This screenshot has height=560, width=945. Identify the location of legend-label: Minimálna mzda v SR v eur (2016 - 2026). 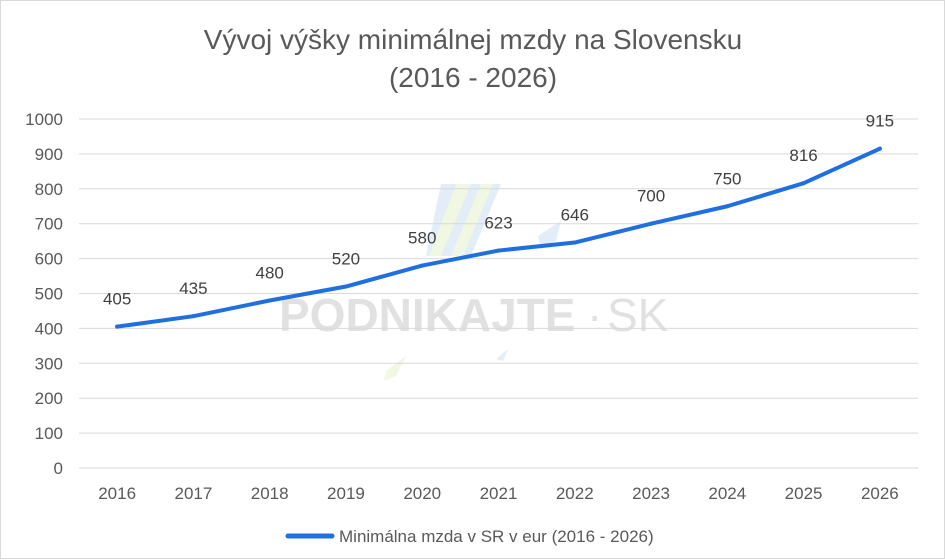
(496, 536).